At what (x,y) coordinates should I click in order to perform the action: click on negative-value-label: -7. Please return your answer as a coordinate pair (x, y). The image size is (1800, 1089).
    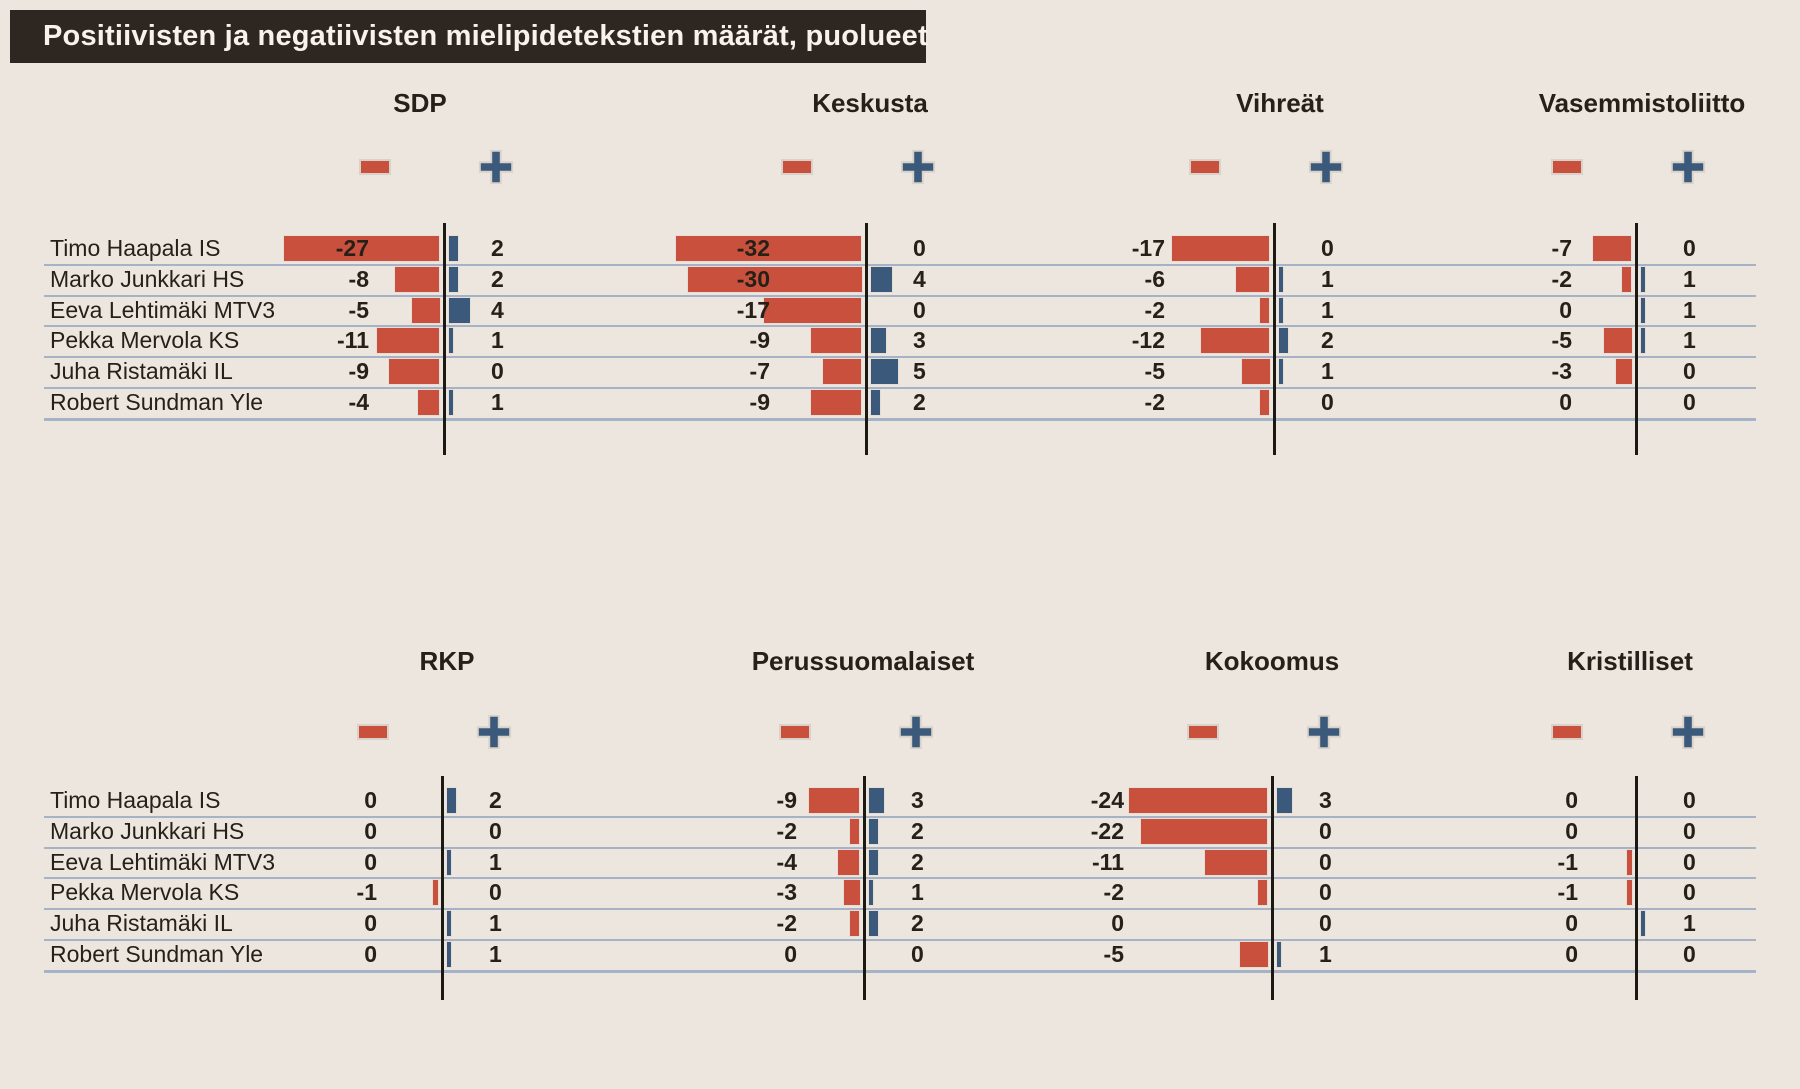
    Looking at the image, I should click on (759, 371).